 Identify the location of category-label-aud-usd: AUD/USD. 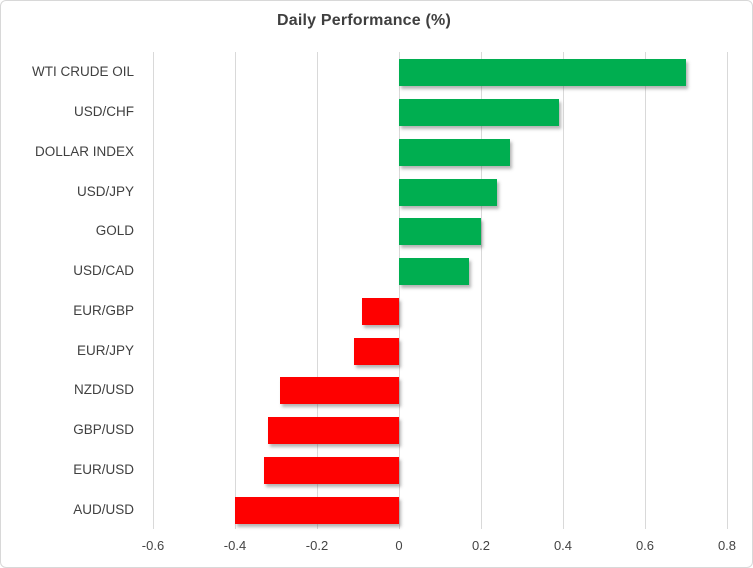
(103, 509).